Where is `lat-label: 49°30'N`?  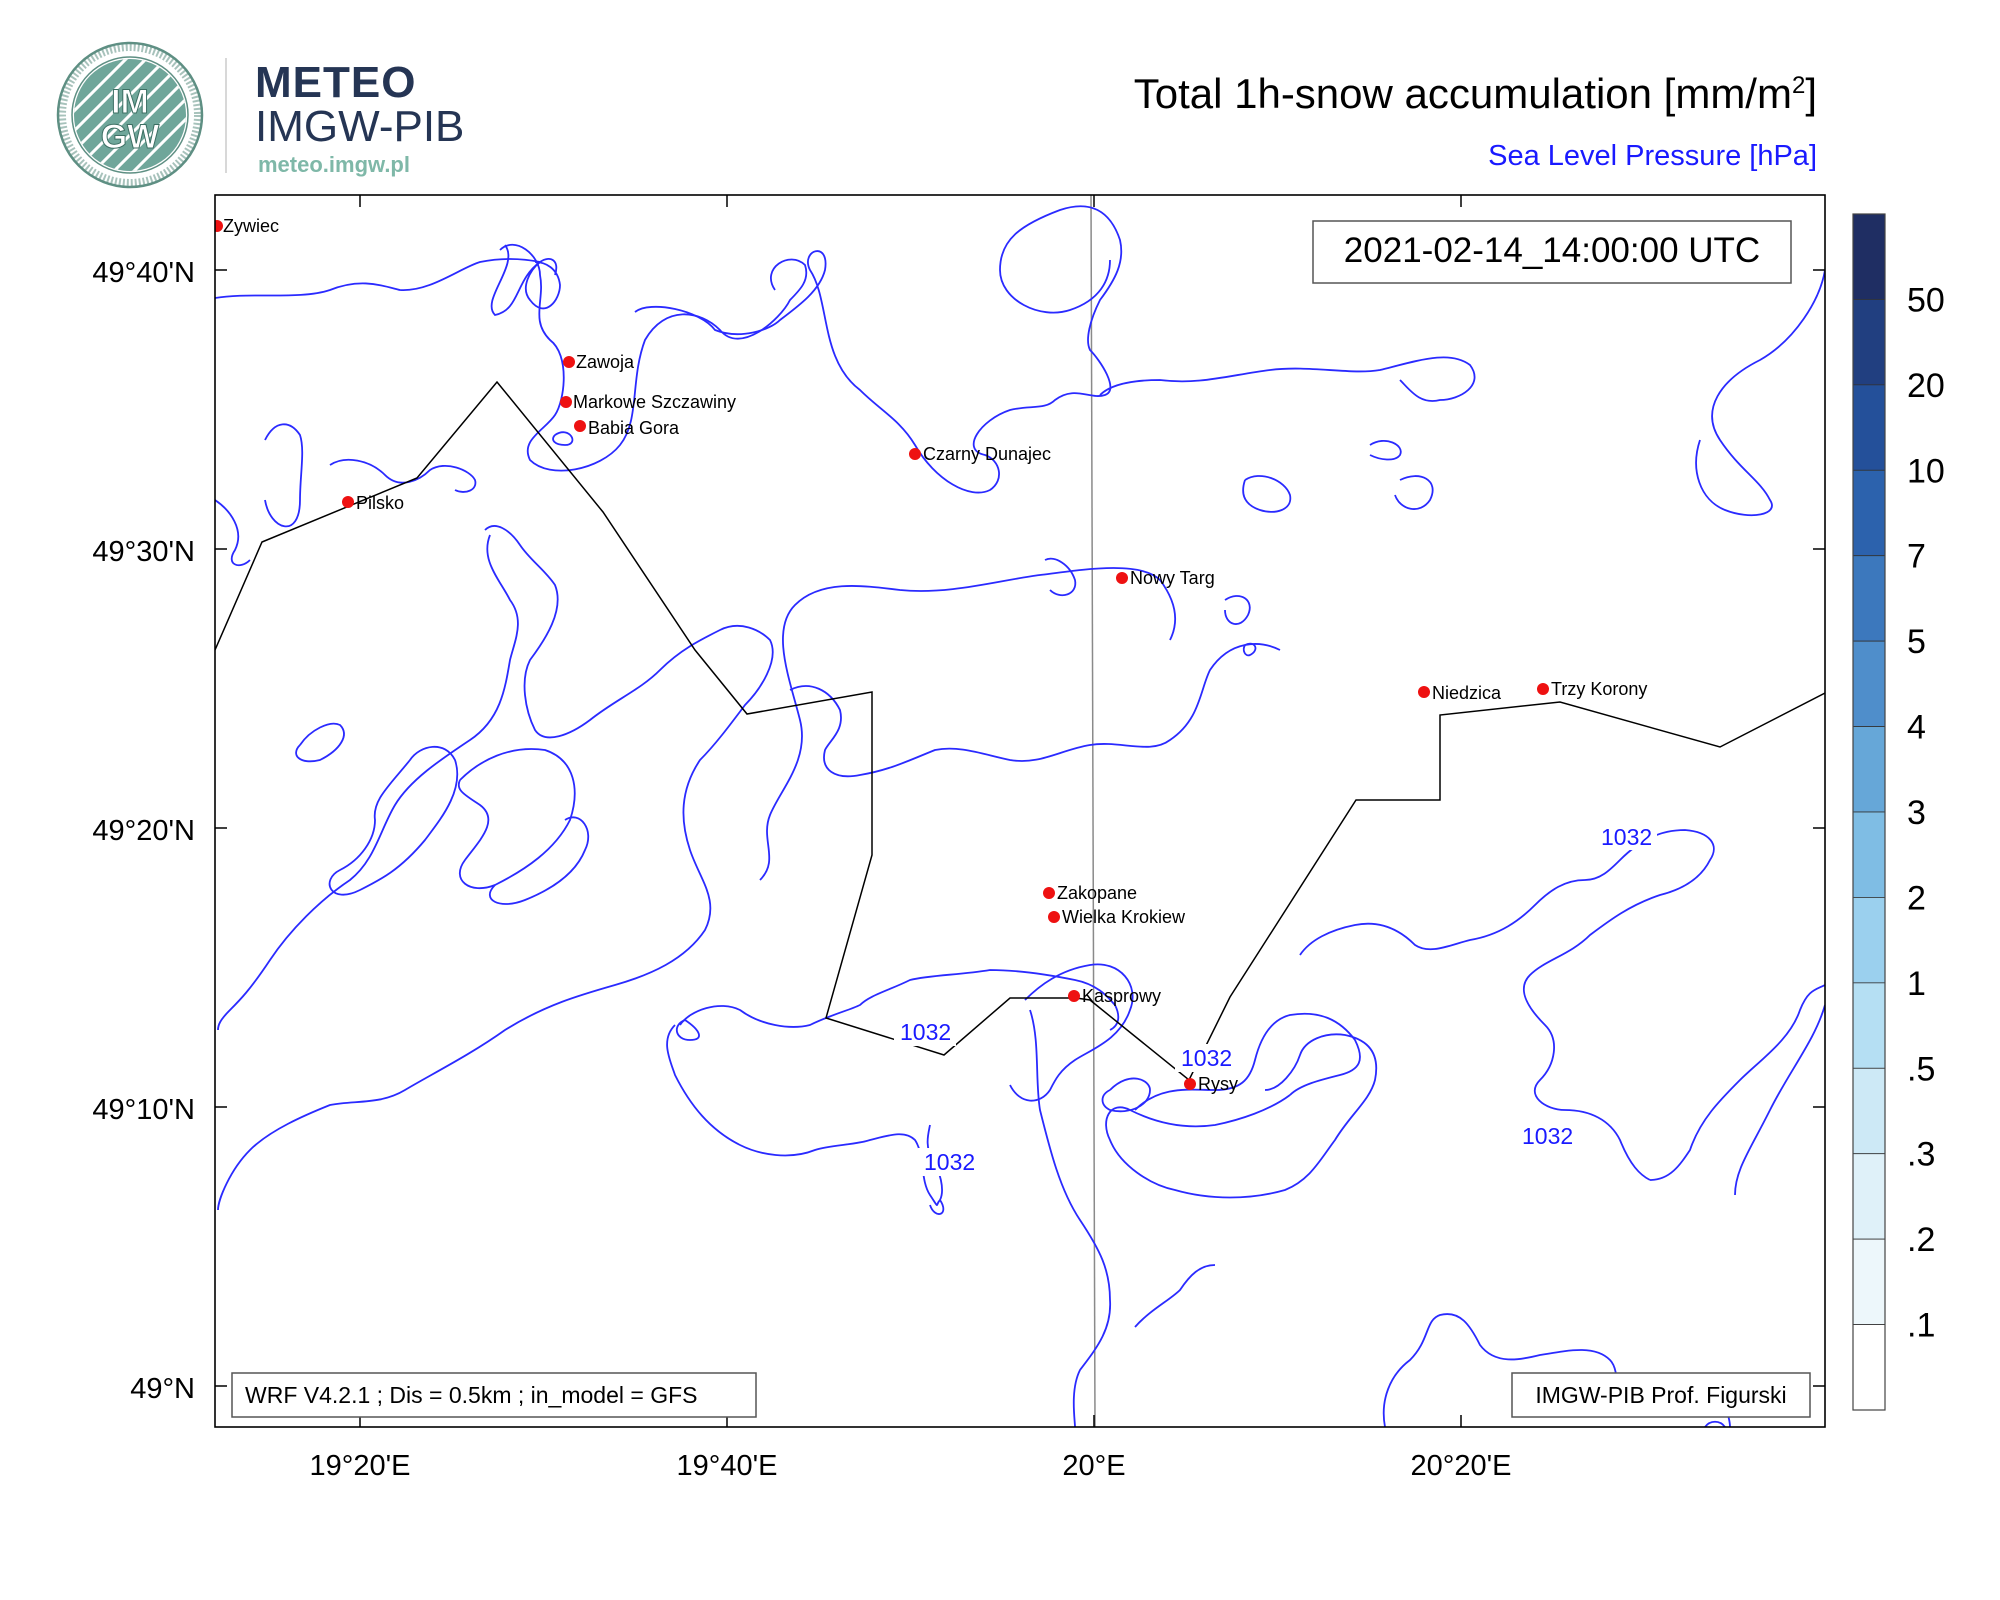
lat-label: 49°30'N is located at coordinates (143, 552).